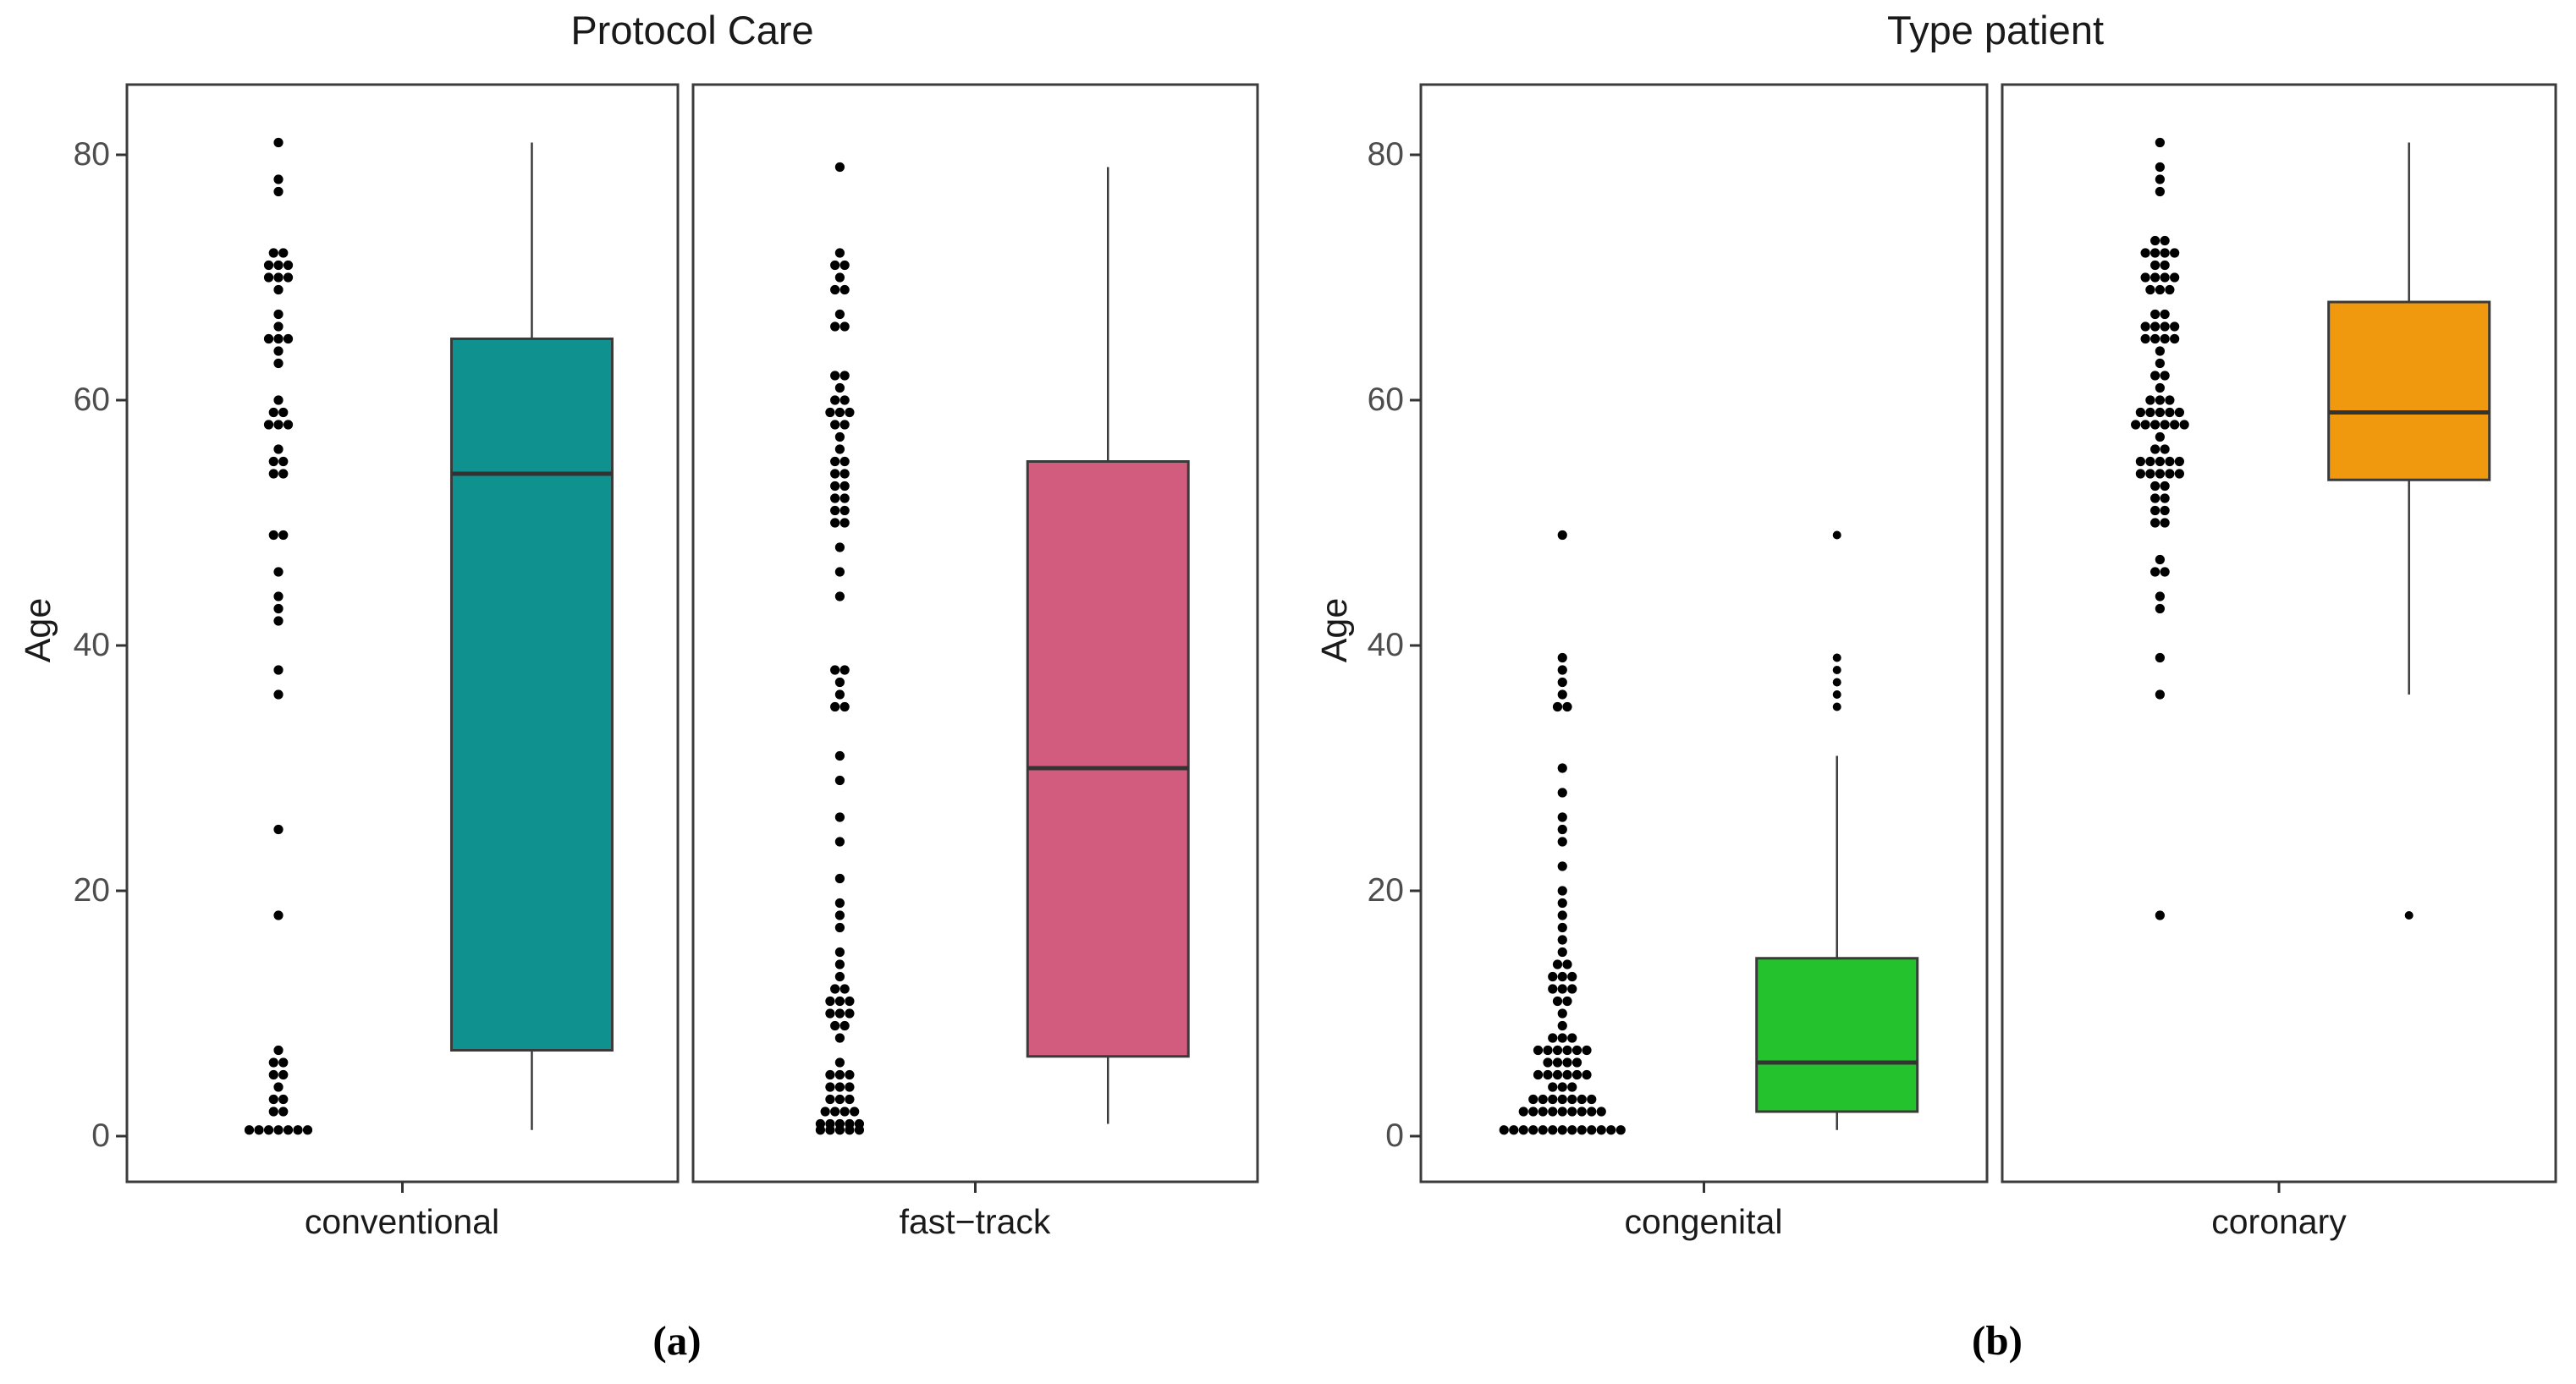  What do you see at coordinates (975, 1221) in the screenshot?
I see `facet-label-fast-track: fast−track` at bounding box center [975, 1221].